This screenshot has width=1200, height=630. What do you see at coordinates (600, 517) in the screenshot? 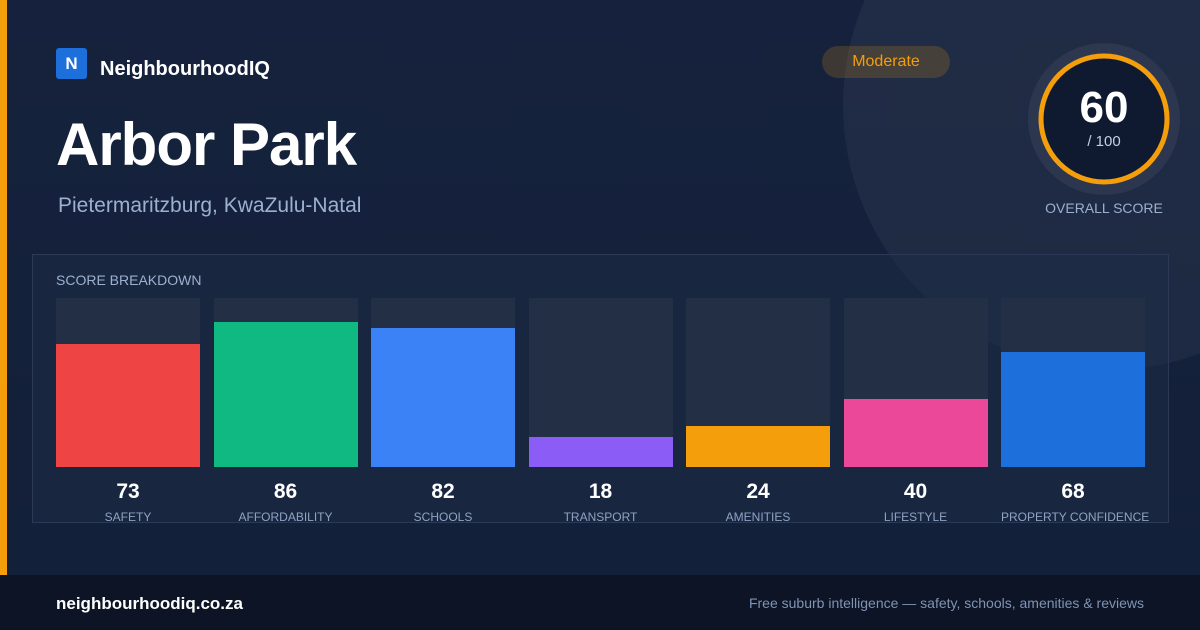
I see `bar-label: TRANSPORT` at bounding box center [600, 517].